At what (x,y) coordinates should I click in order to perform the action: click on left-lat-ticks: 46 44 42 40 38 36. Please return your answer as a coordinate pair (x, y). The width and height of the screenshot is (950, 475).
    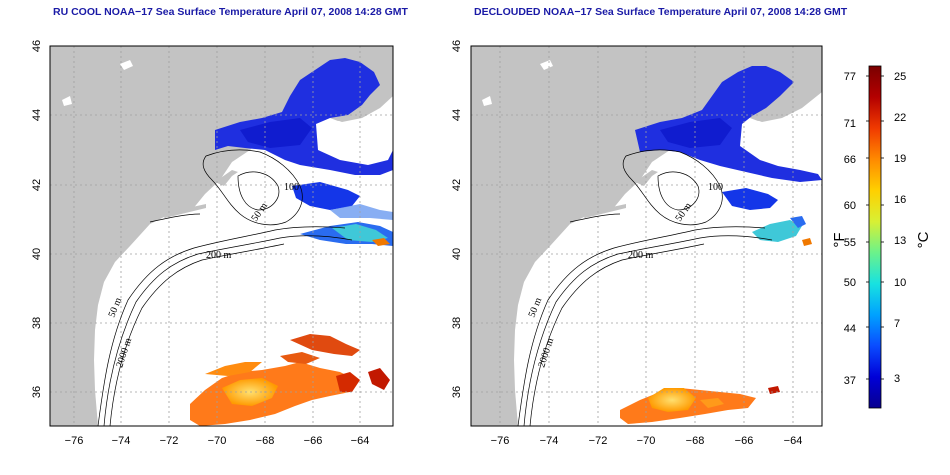
    Looking at the image, I should click on (37, 219).